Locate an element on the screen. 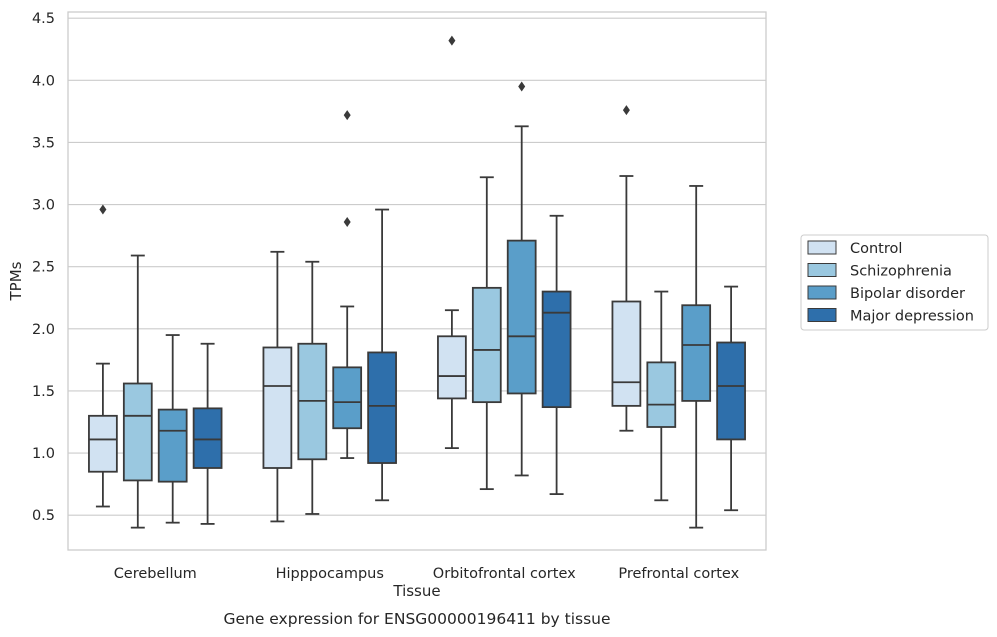  y-axis-label: TPMs is located at coordinates (16, 281).